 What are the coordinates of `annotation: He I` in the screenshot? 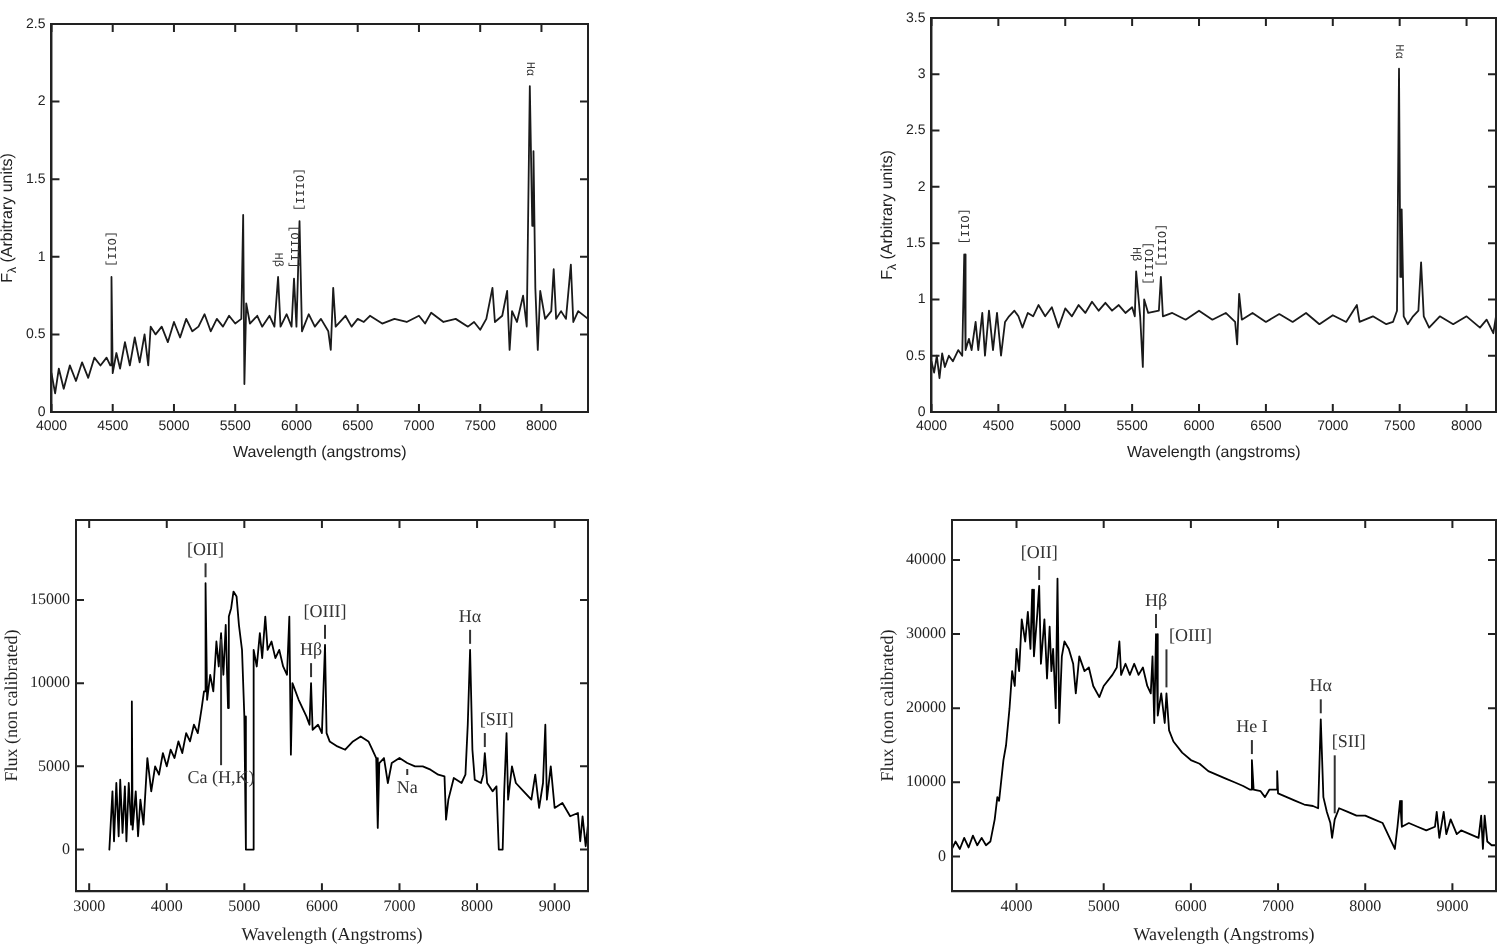 It's located at (1252, 725).